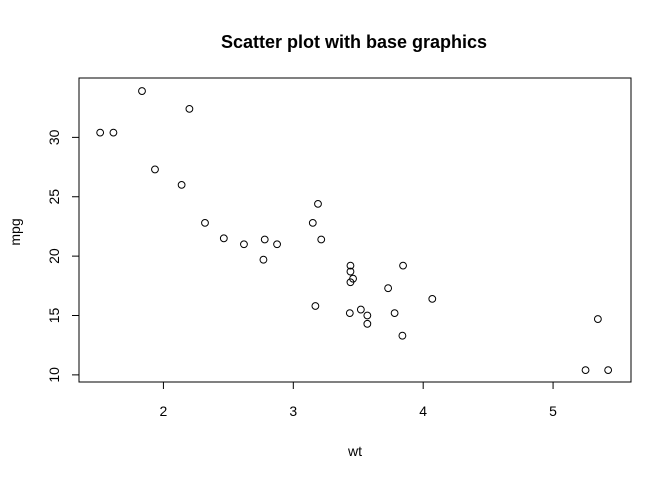  Describe the element at coordinates (423, 411) in the screenshot. I see `x-tick-label: 4` at that location.